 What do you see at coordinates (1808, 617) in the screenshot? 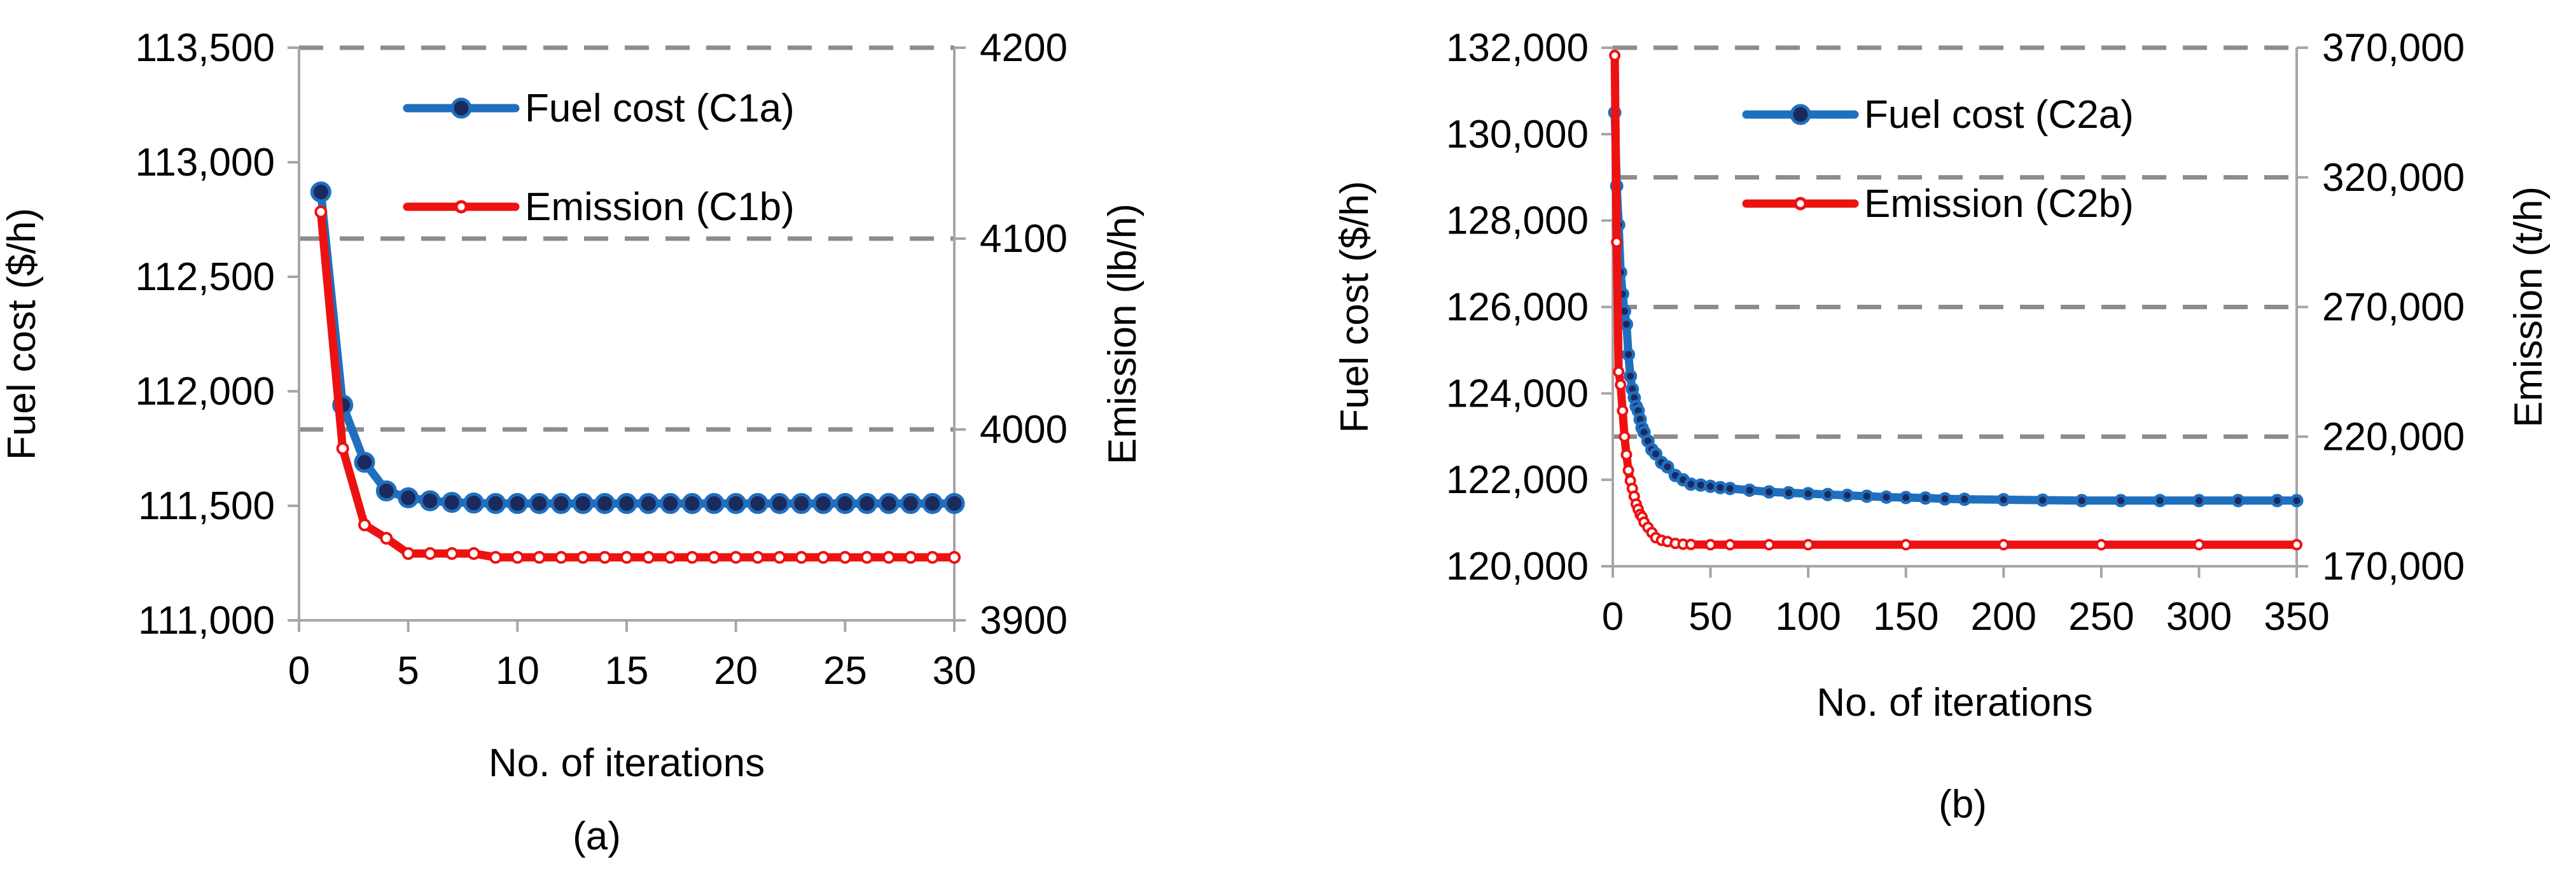
I see `x-tick-label: 100` at bounding box center [1808, 617].